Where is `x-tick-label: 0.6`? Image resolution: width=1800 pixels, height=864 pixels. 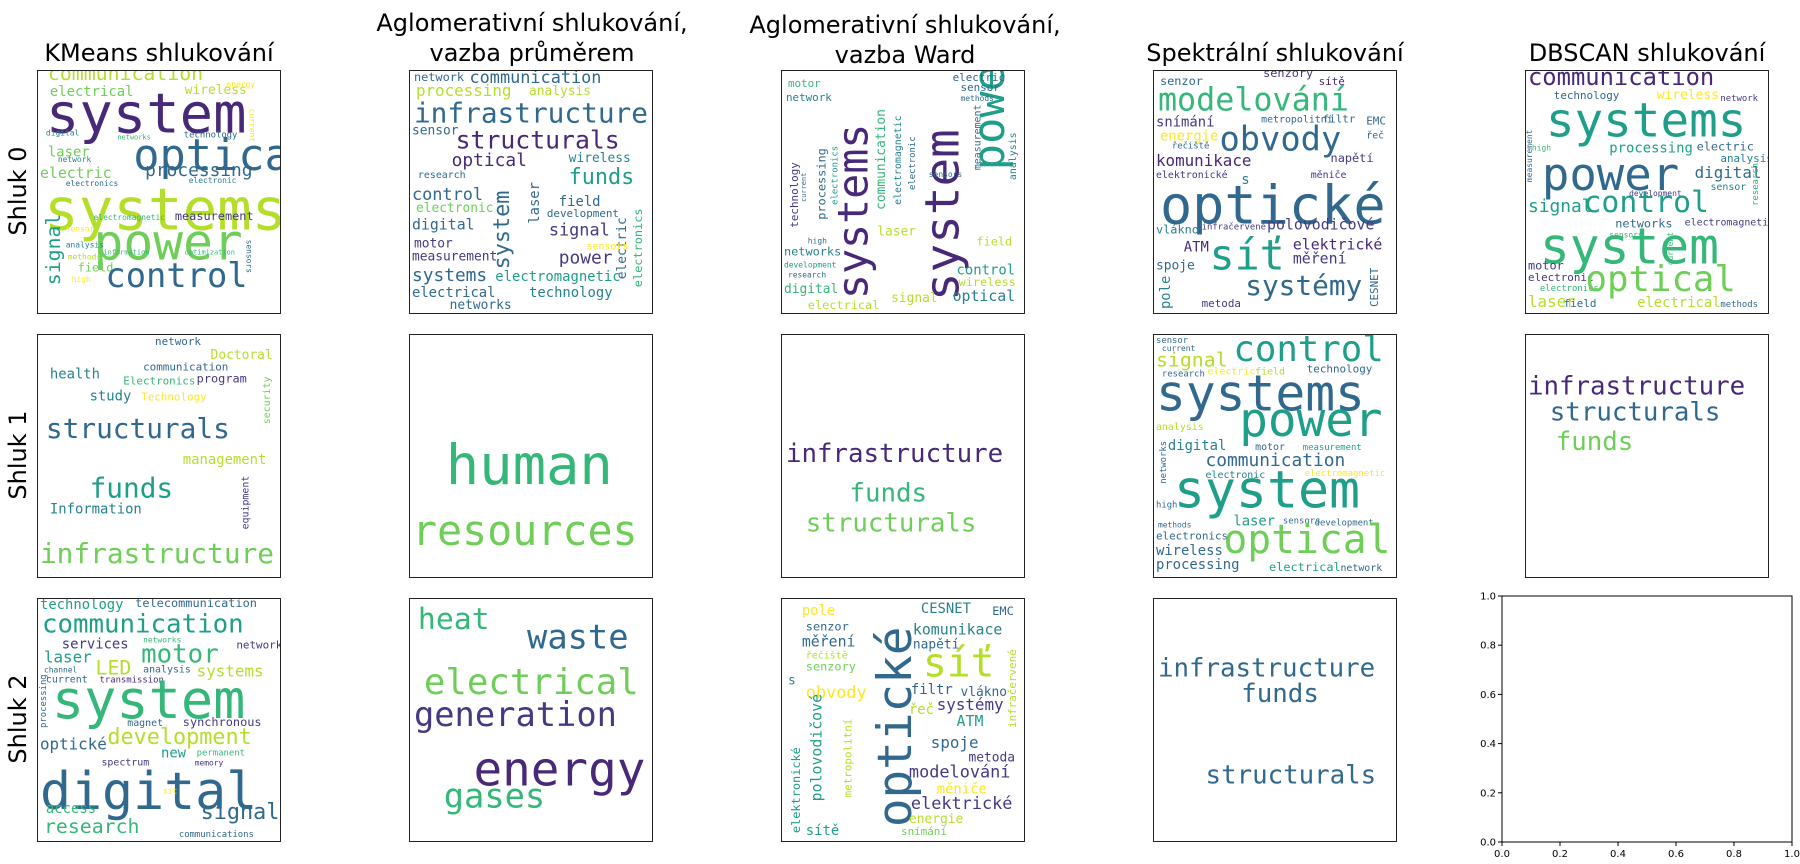 x-tick-label: 0.6 is located at coordinates (1676, 854).